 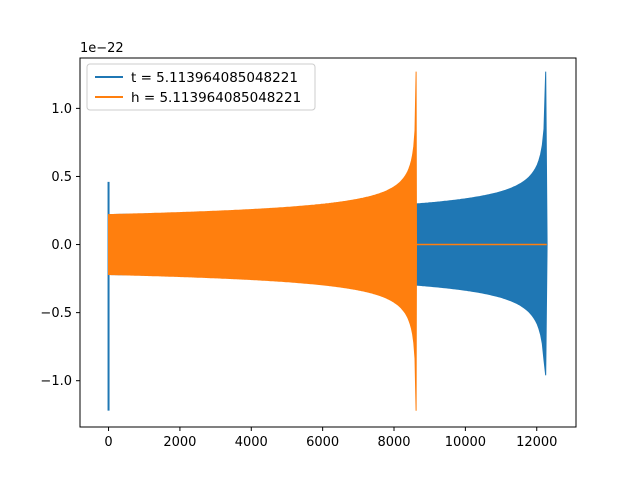 I want to click on legend-box, so click(x=201, y=87).